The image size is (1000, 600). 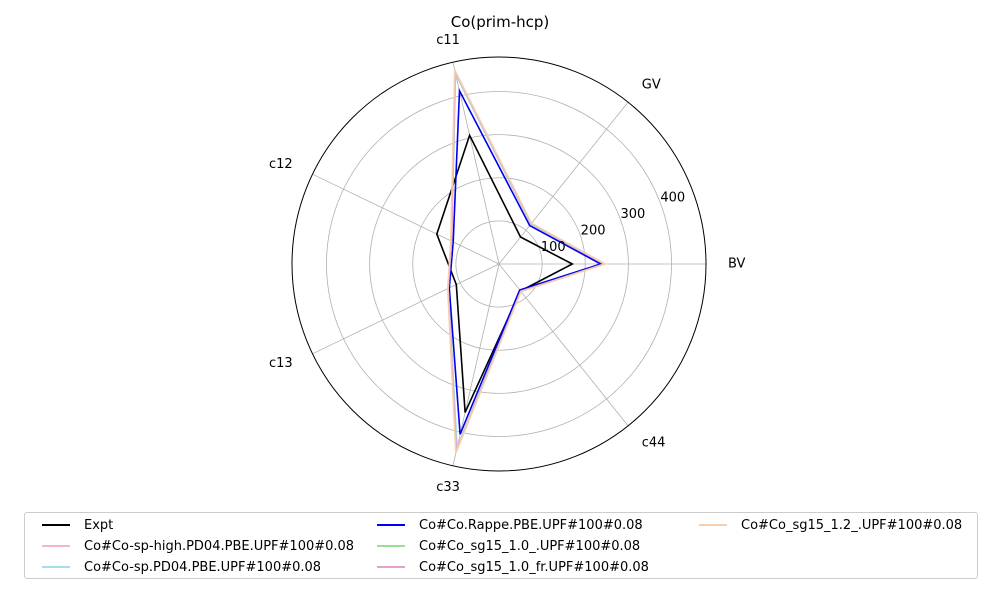 I want to click on radial-tick-label: 100, so click(x=553, y=247).